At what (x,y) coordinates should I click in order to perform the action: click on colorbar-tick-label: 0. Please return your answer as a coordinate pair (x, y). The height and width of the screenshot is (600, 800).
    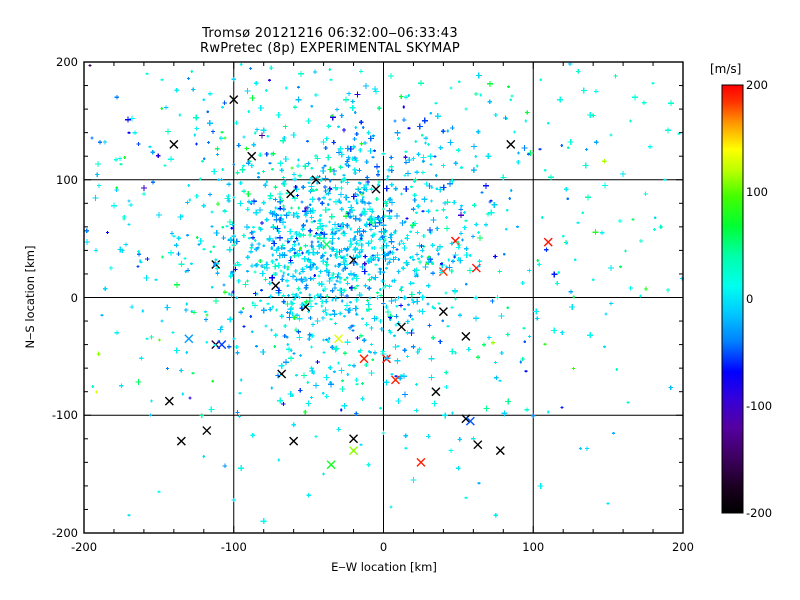
    Looking at the image, I should click on (750, 299).